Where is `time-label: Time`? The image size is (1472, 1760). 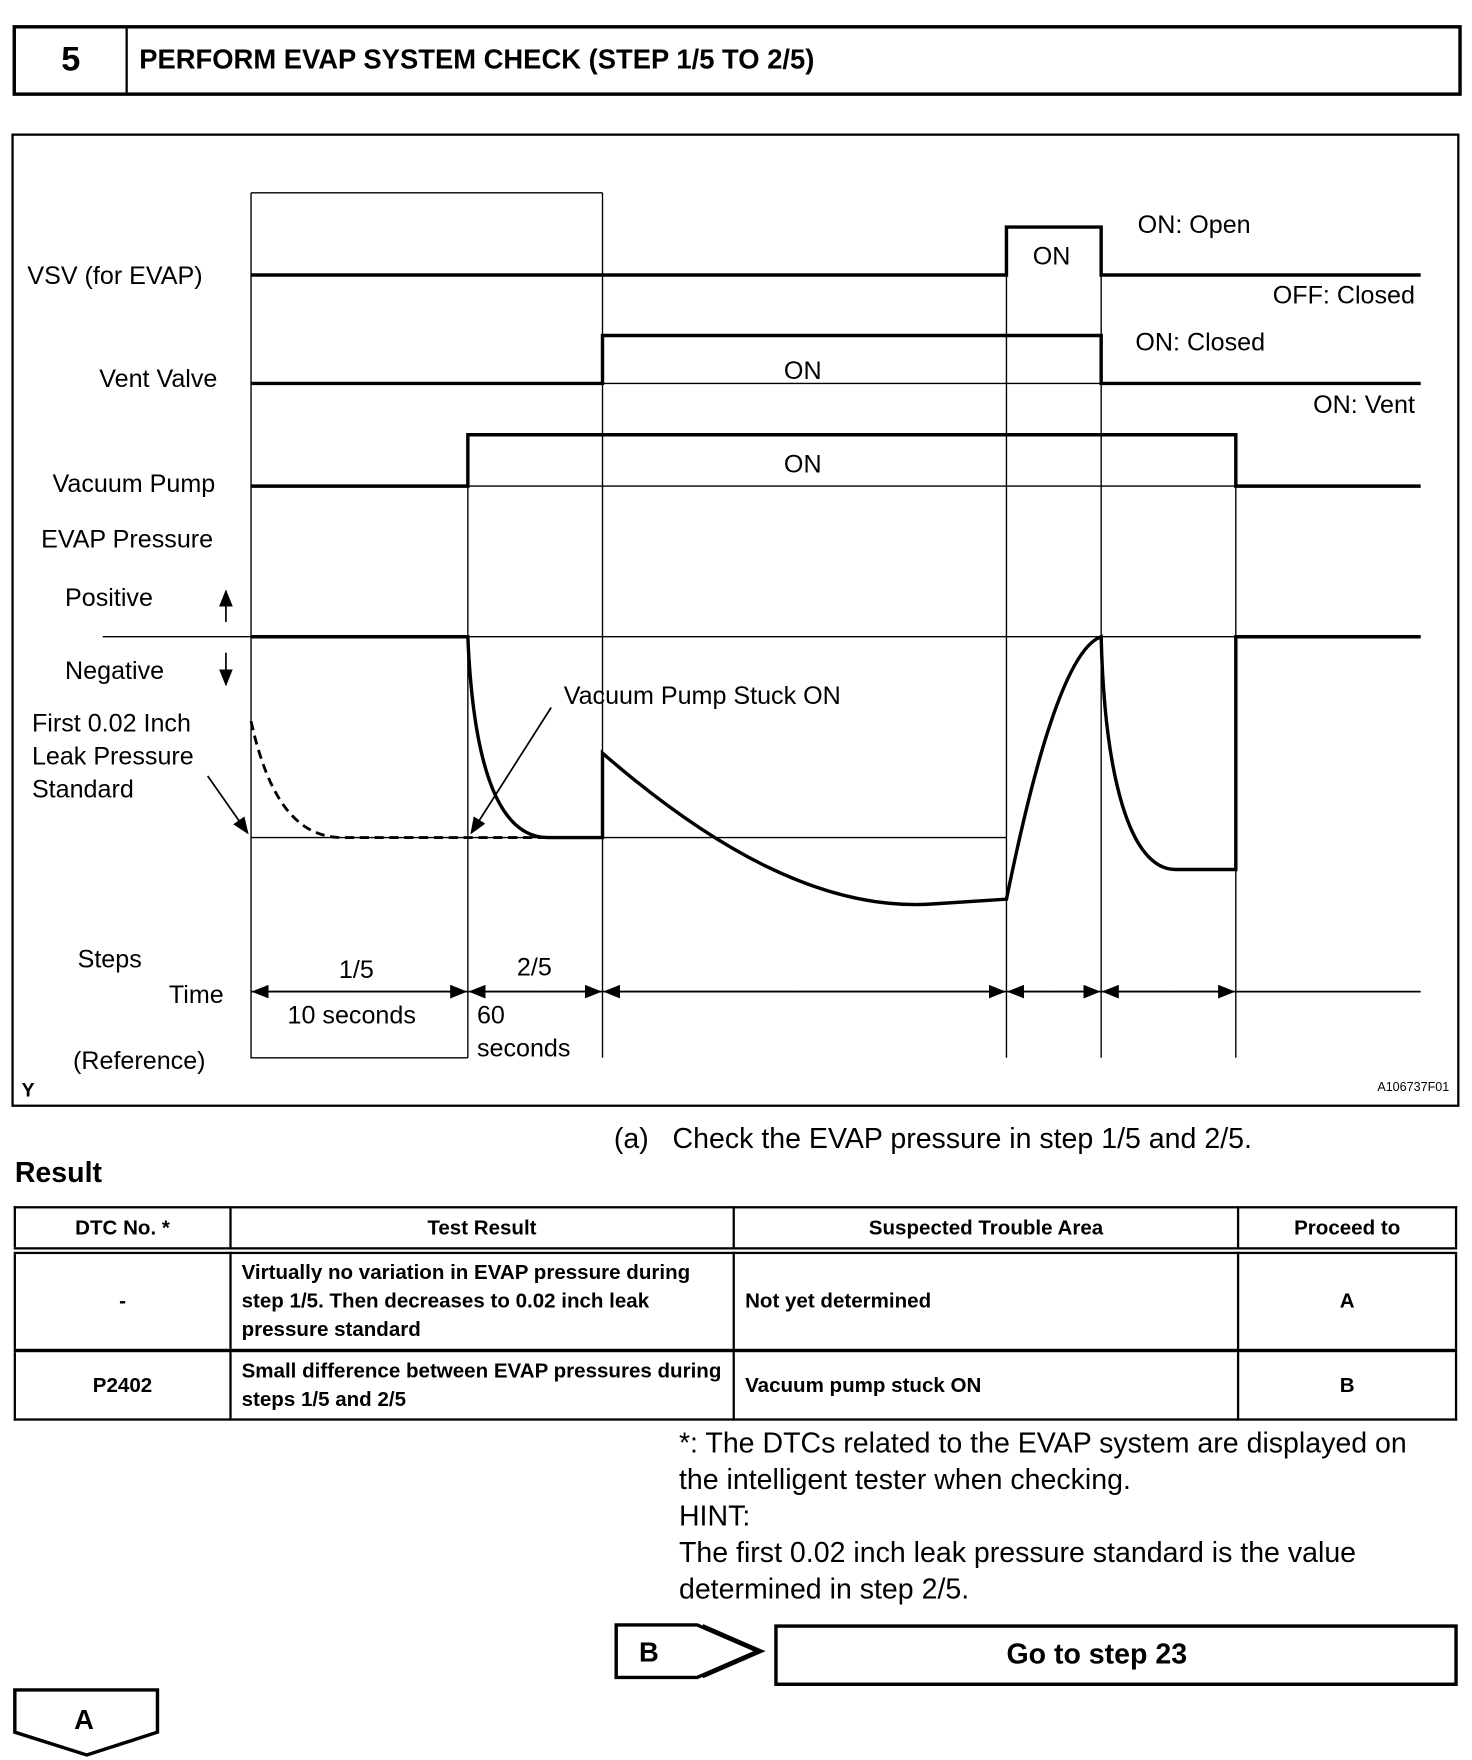
time-label: Time is located at coordinates (196, 995).